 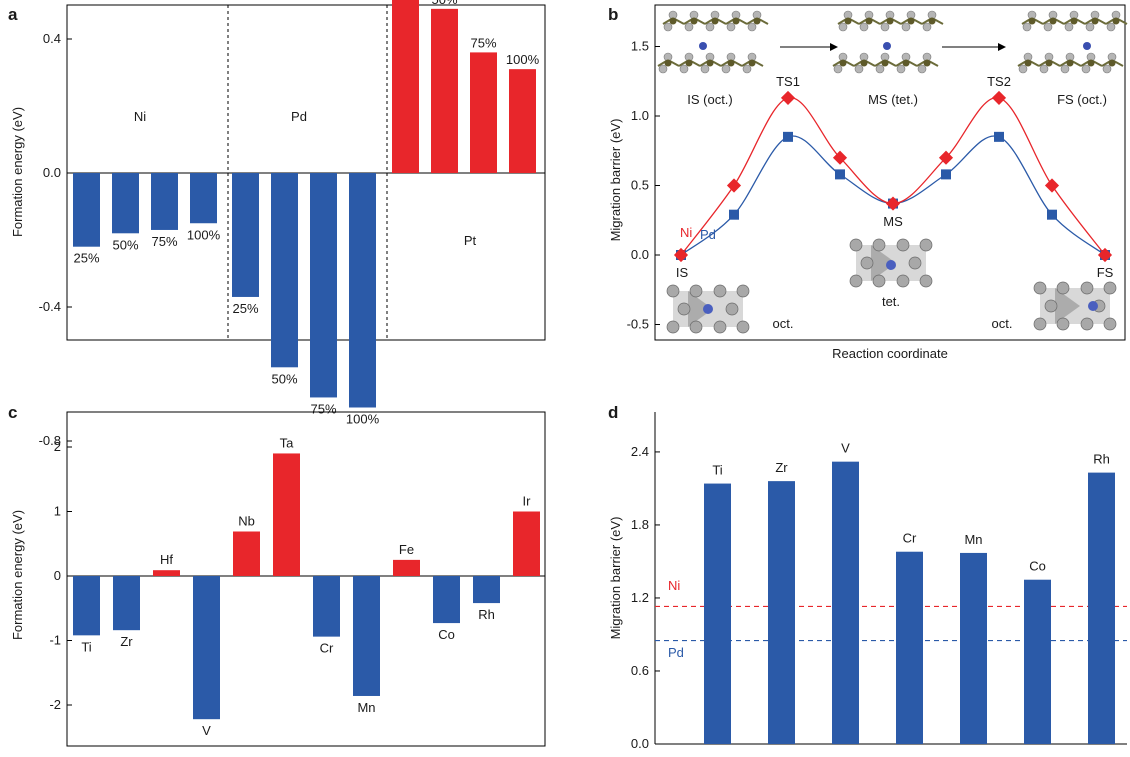 I want to click on bar-label-mn: Mn, so click(x=973, y=539).